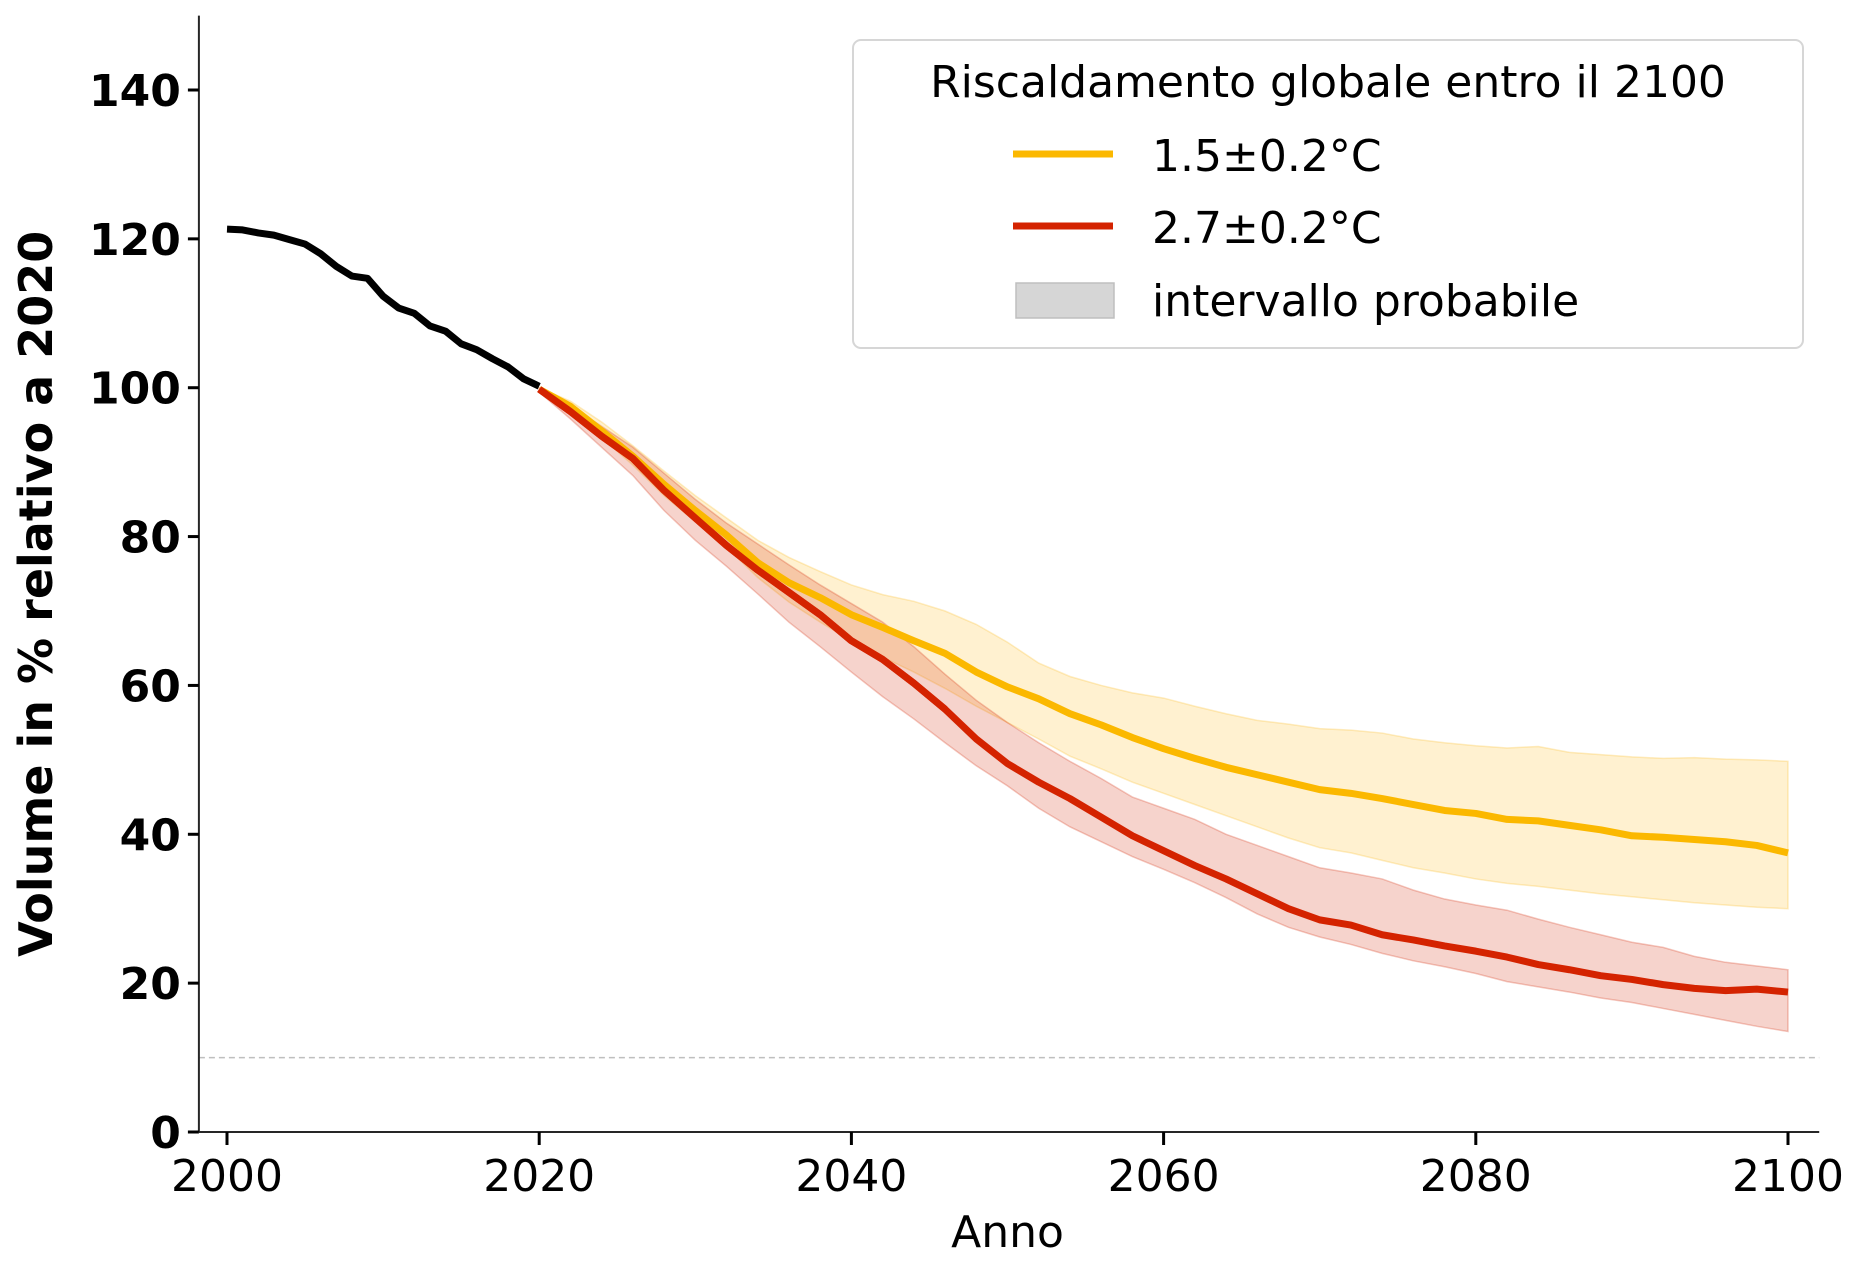 The width and height of the screenshot is (1867, 1269). Describe the element at coordinates (227, 1176) in the screenshot. I see `x-tick-label: 2000` at that location.